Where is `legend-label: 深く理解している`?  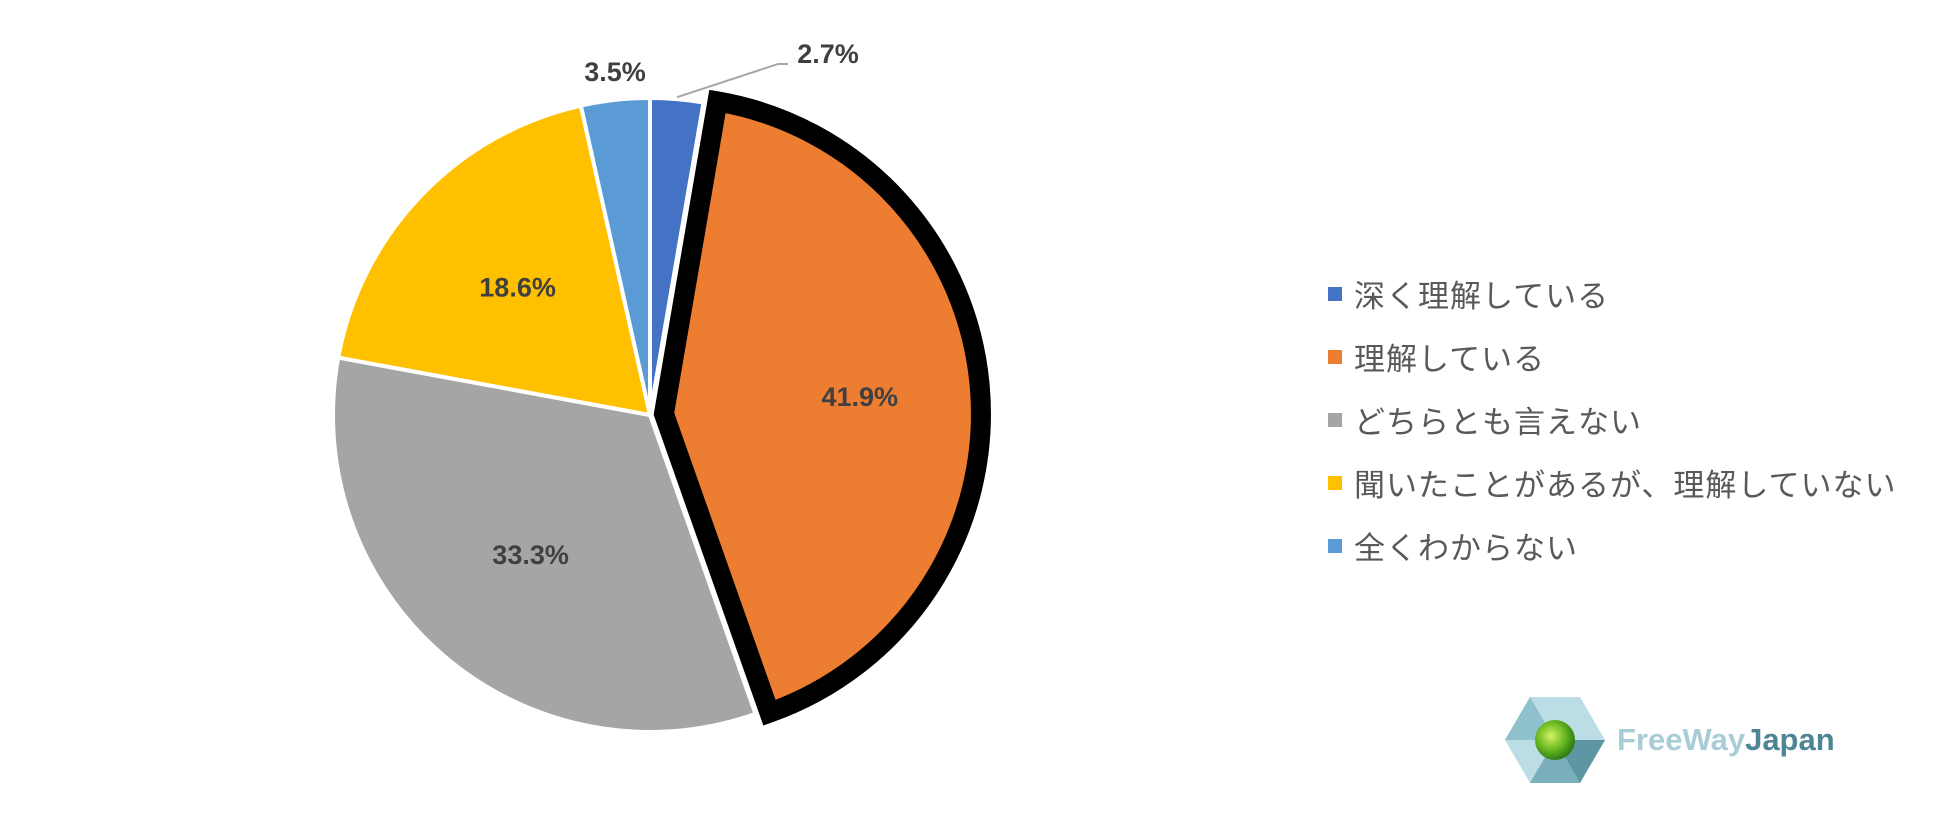
legend-label: 深く理解している is located at coordinates (1482, 297).